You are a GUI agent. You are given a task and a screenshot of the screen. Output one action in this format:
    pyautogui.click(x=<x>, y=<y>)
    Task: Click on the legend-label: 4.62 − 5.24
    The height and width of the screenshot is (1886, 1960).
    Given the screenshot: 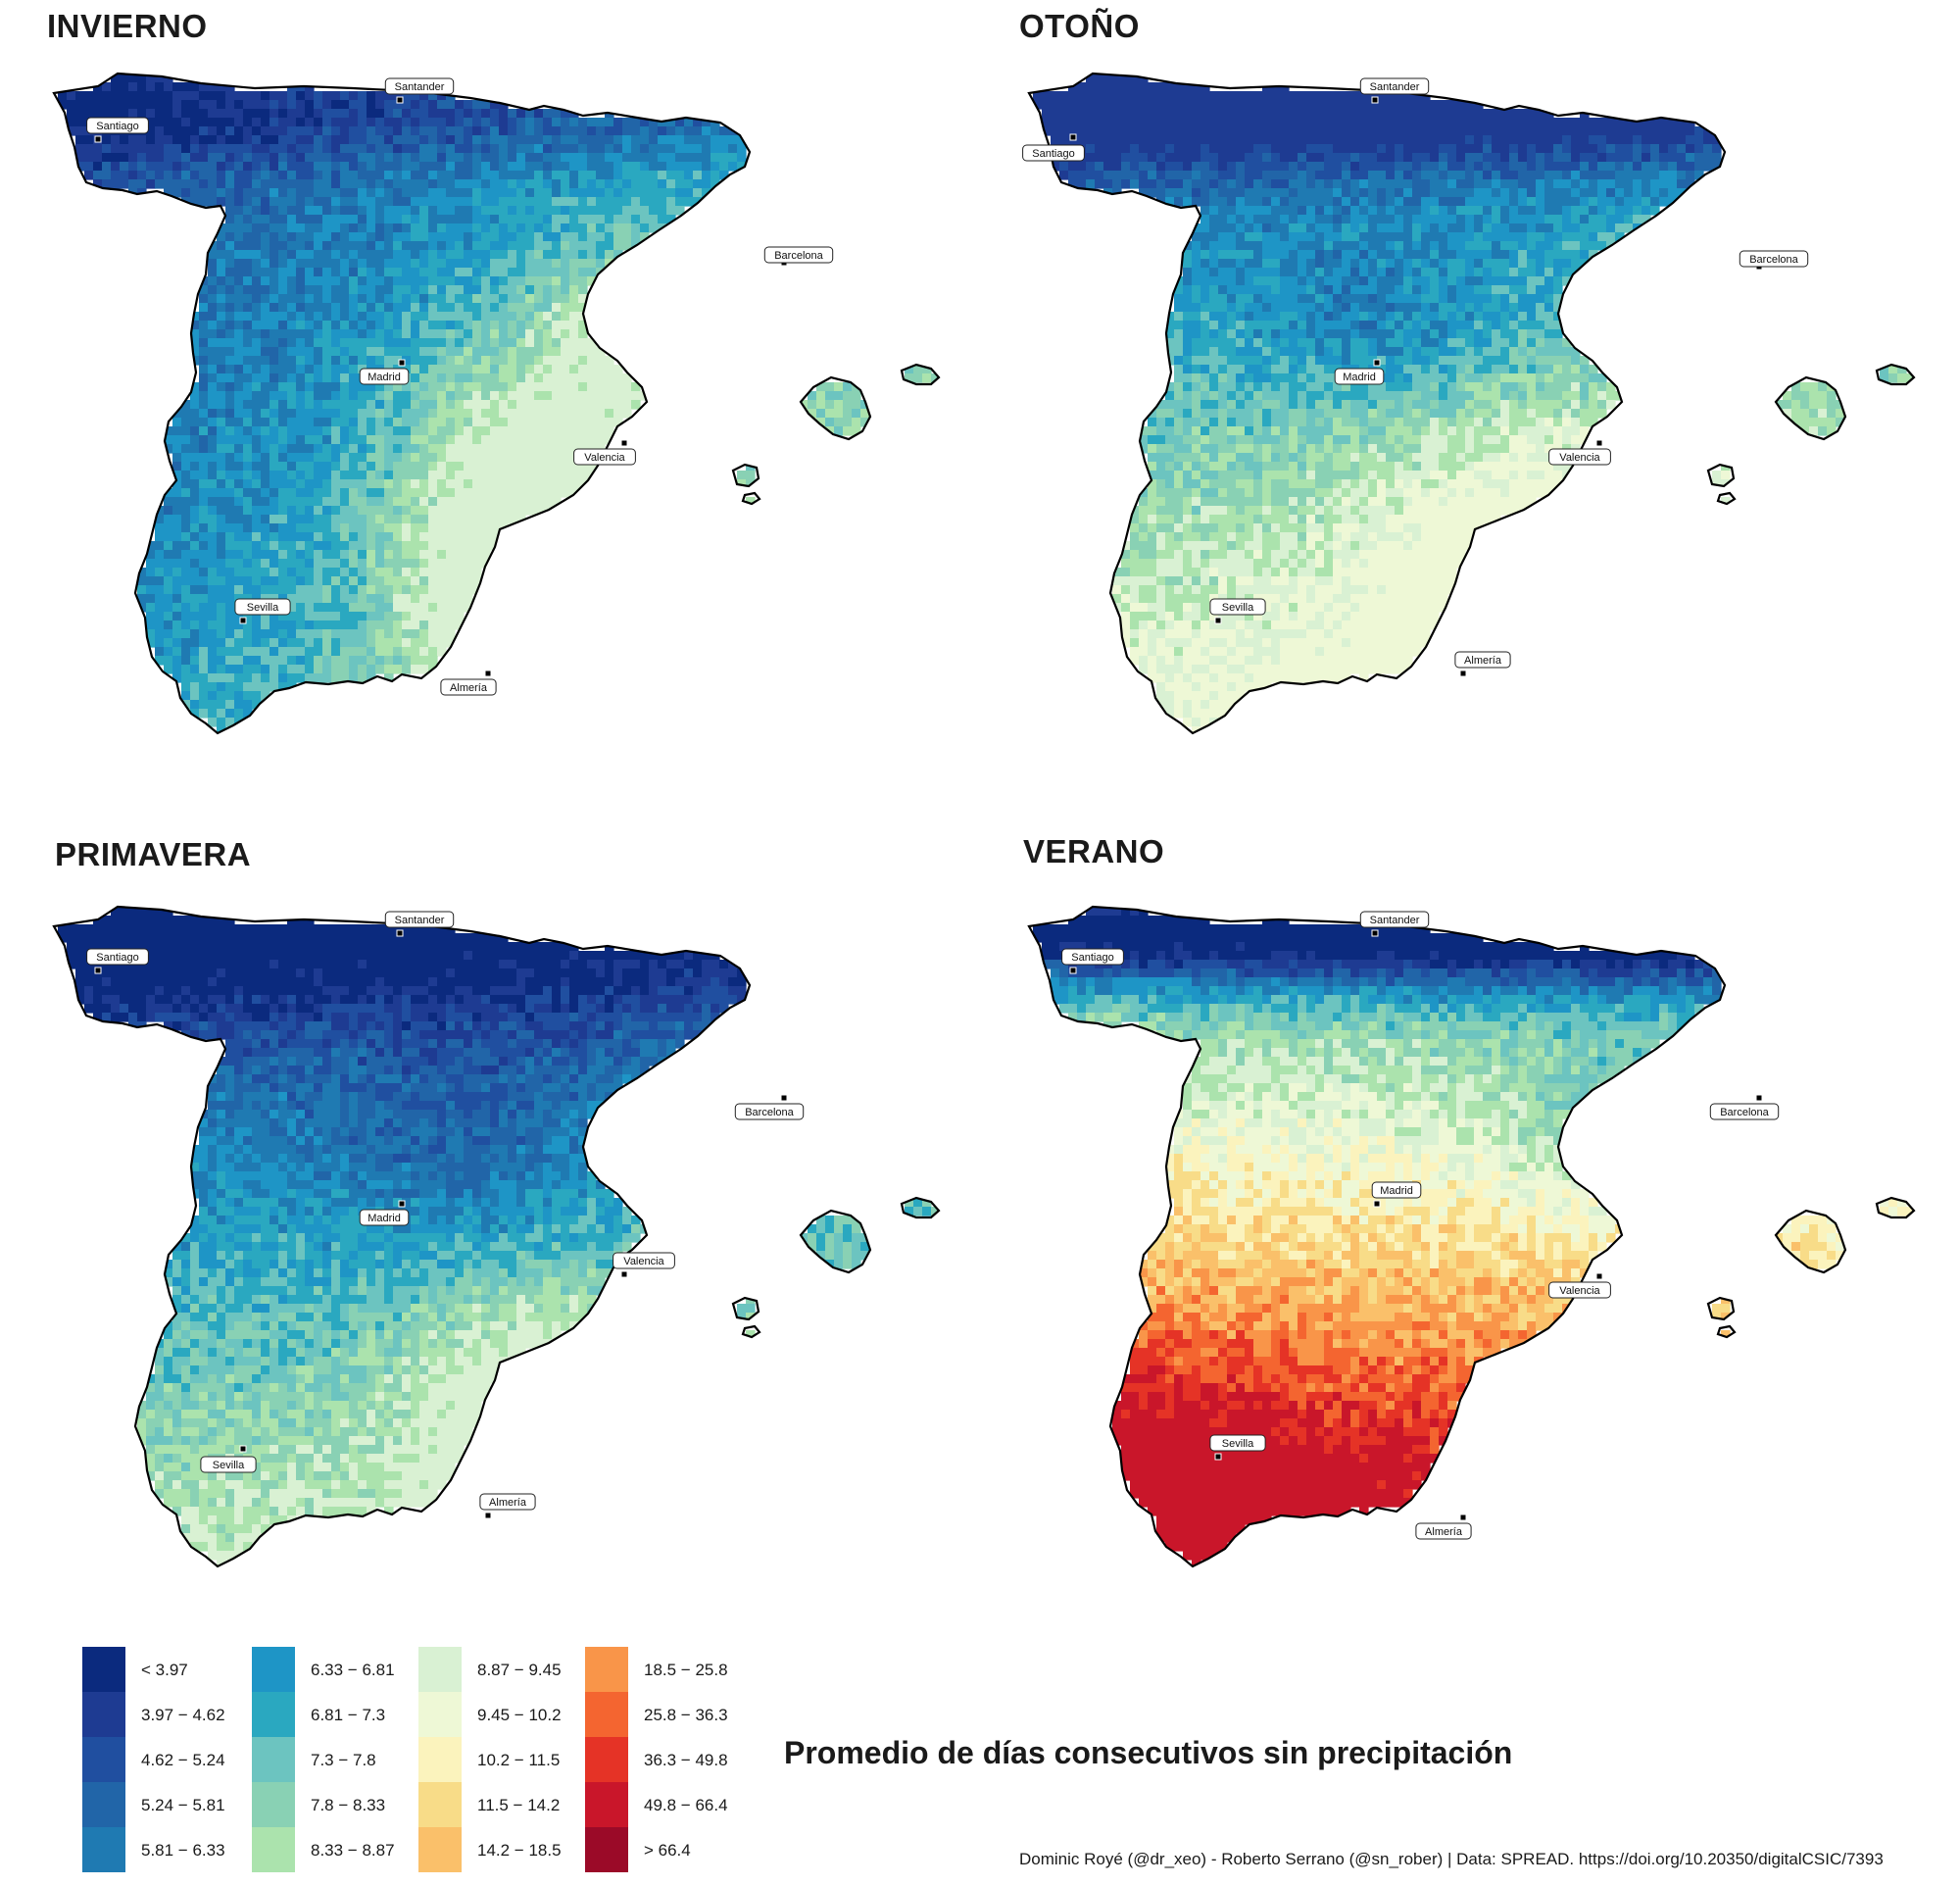 What is the action you would take?
    pyautogui.click(x=183, y=1760)
    